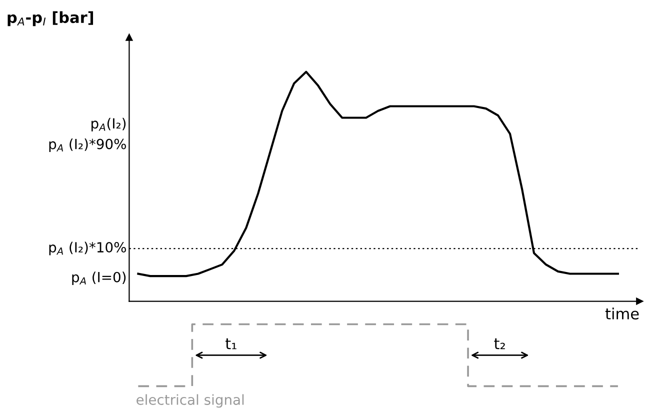 The image size is (646, 416). I want to click on y-axis-title: p$_{A}$-p$_{I}$ [bar], so click(51, 18).